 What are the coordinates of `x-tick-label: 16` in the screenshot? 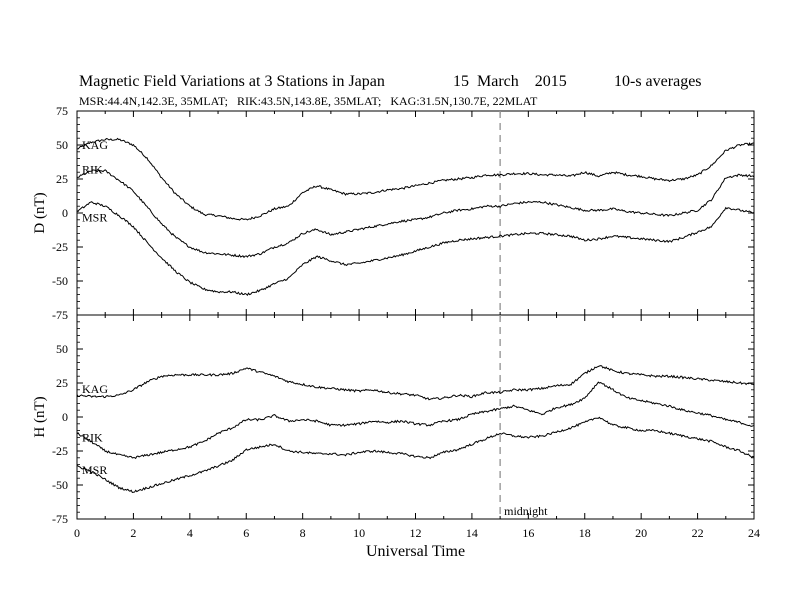 It's located at (528, 533).